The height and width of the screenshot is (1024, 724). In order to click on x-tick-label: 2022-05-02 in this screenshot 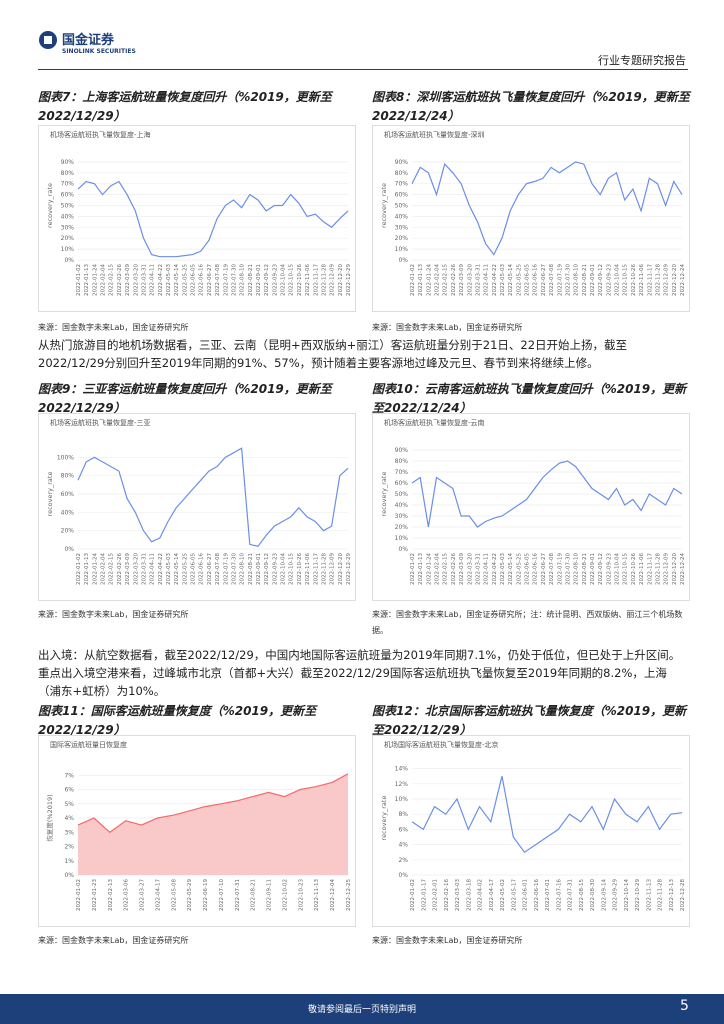, I will do `click(503, 895)`.